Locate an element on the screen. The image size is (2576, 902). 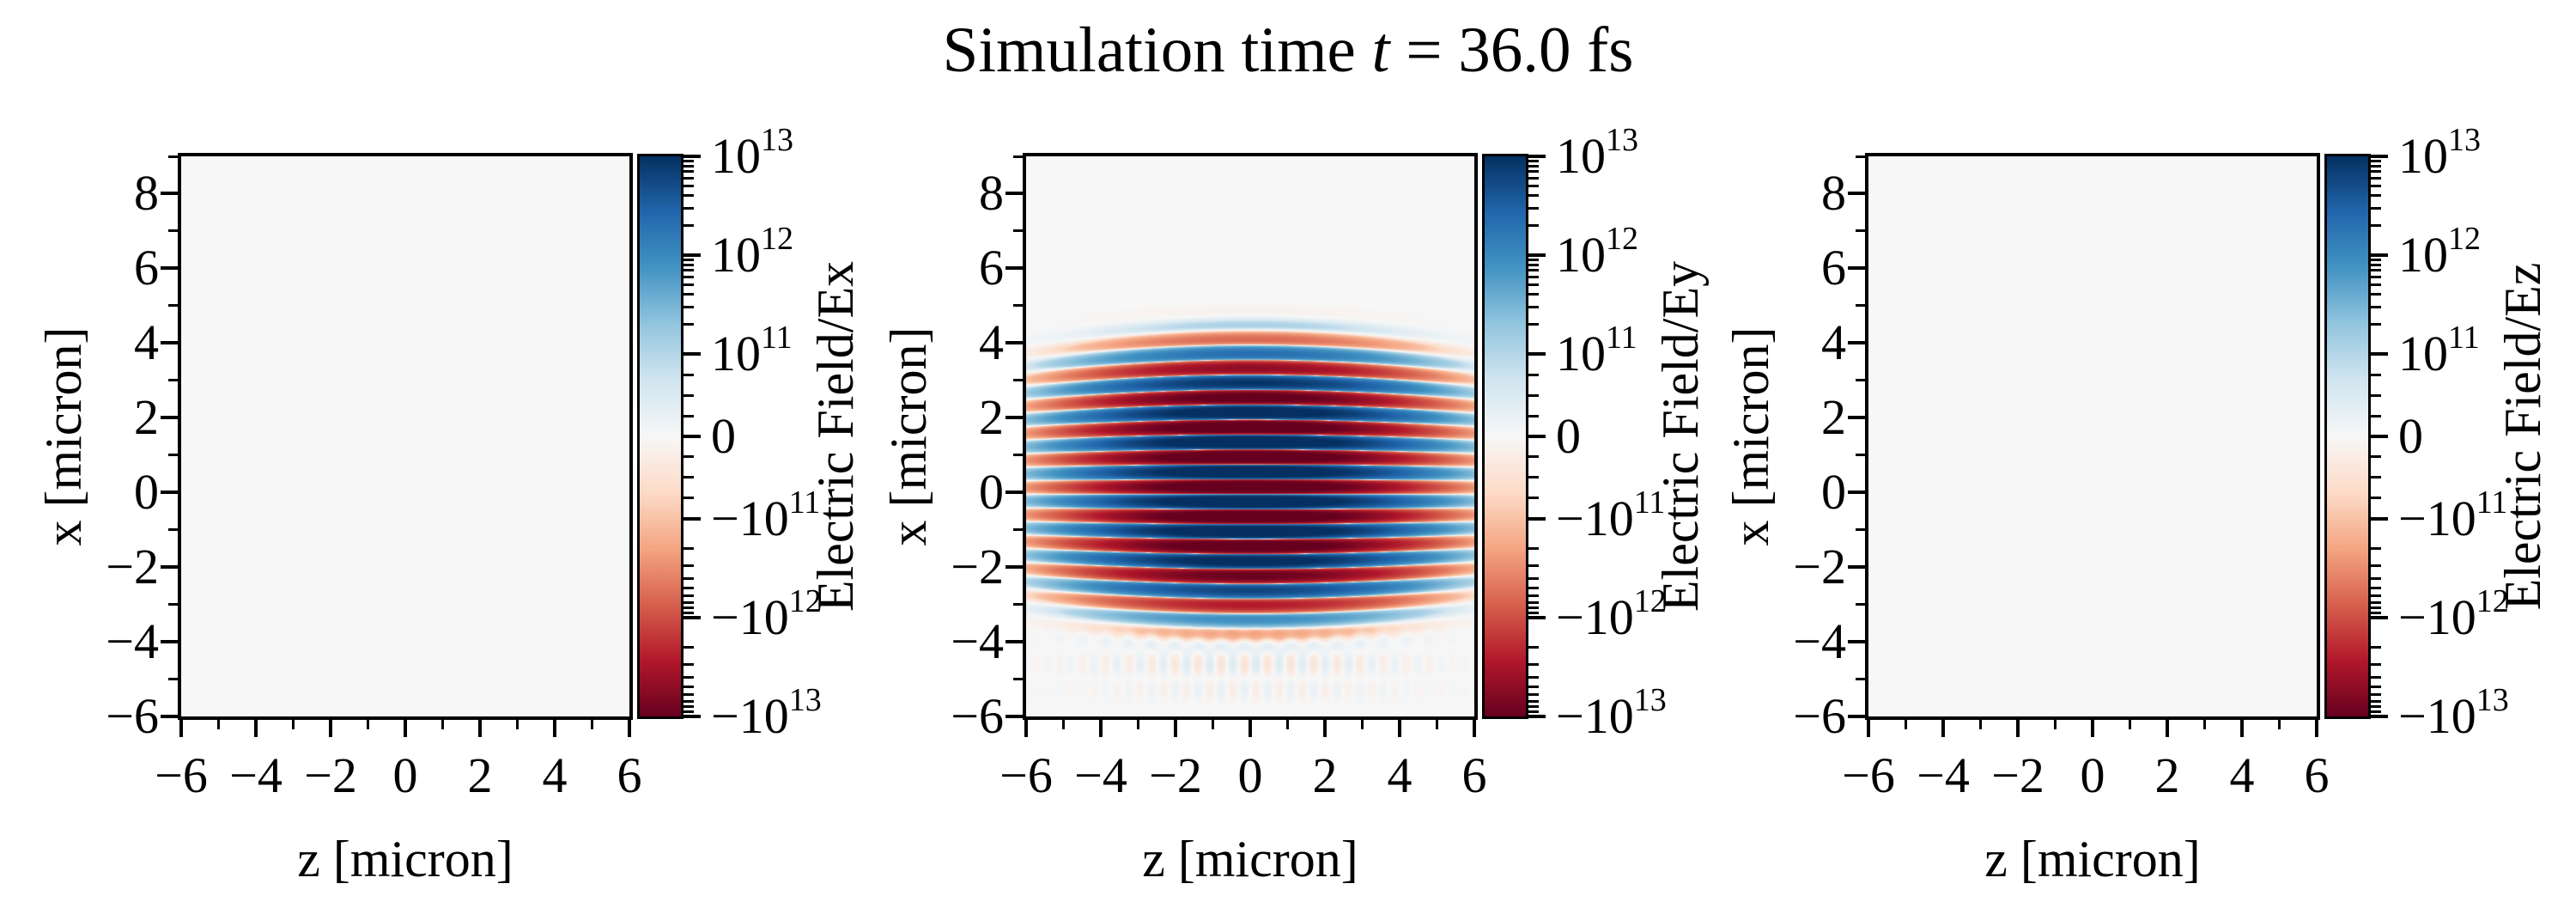
title-suffix: = 36.0 fs is located at coordinates (1511, 50).